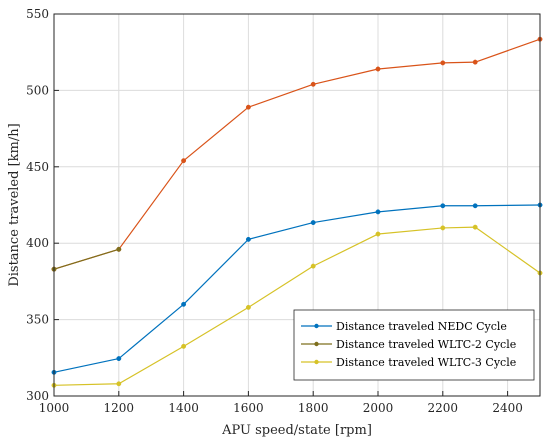  Describe the element at coordinates (421, 326) in the screenshot. I see `legend-label-nedc: Distance traveled NEDC Cycle` at that location.